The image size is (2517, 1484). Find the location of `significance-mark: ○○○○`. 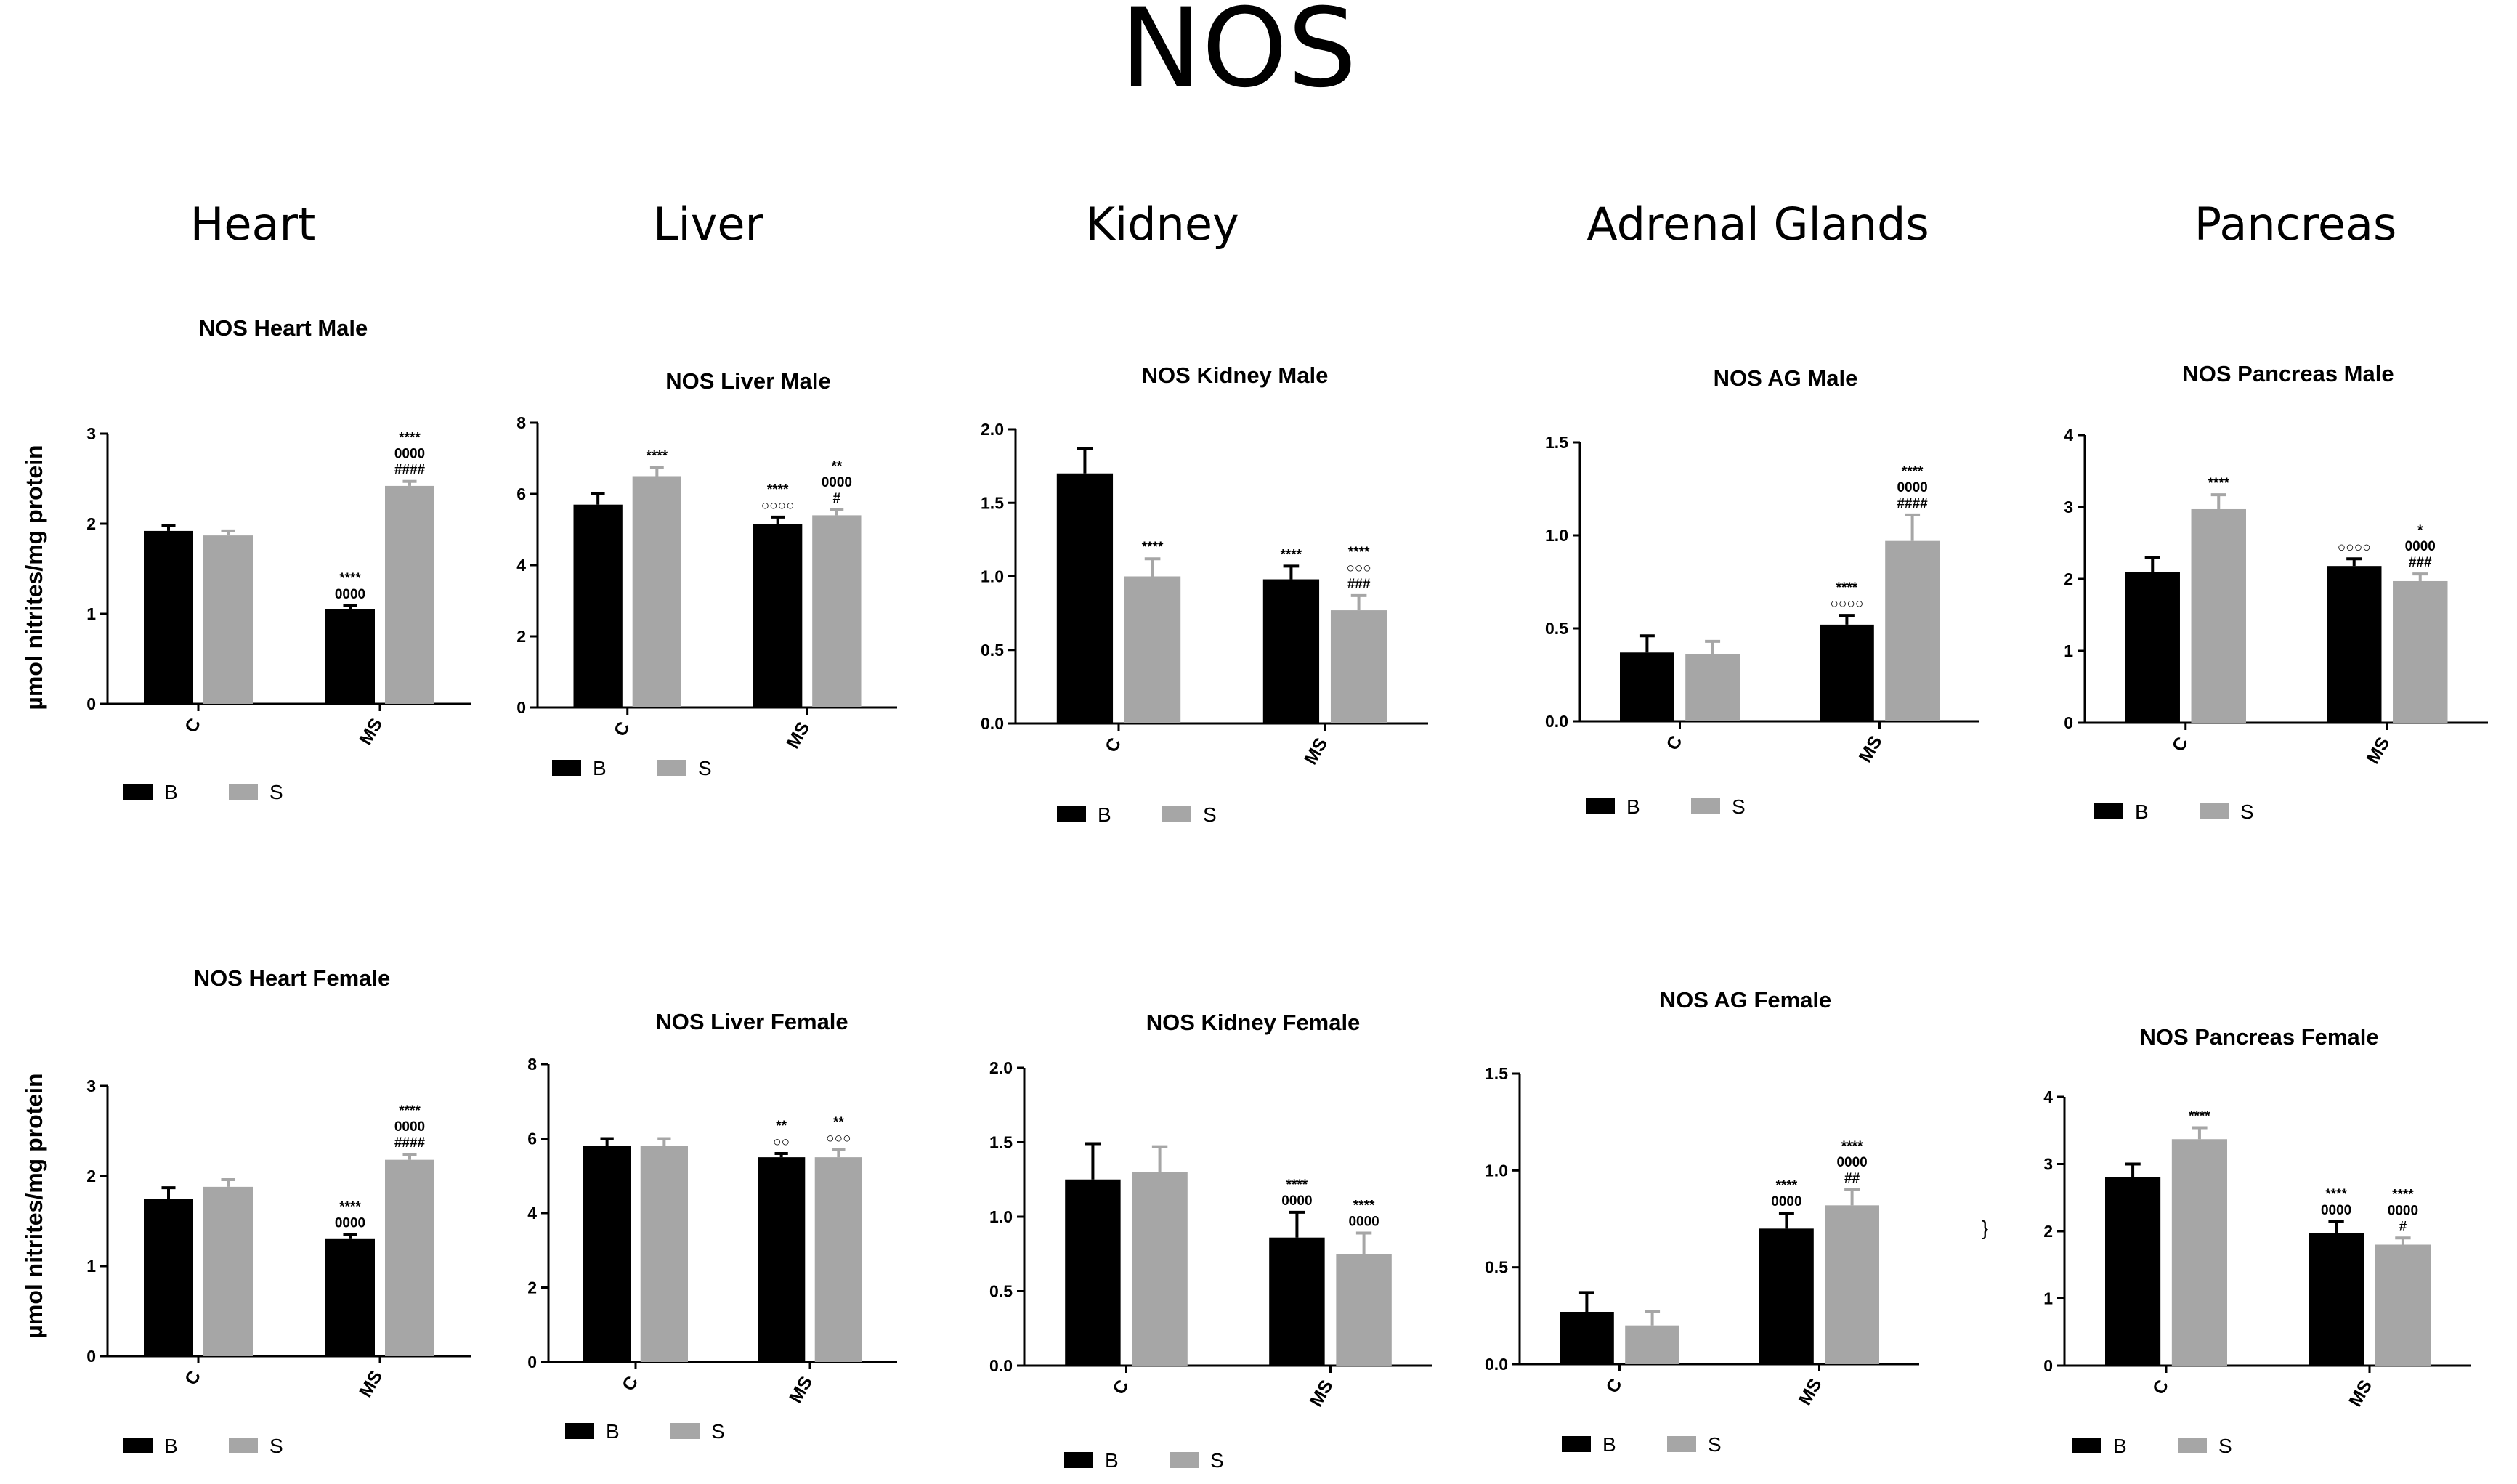

significance-mark: ○○○○ is located at coordinates (2354, 547).